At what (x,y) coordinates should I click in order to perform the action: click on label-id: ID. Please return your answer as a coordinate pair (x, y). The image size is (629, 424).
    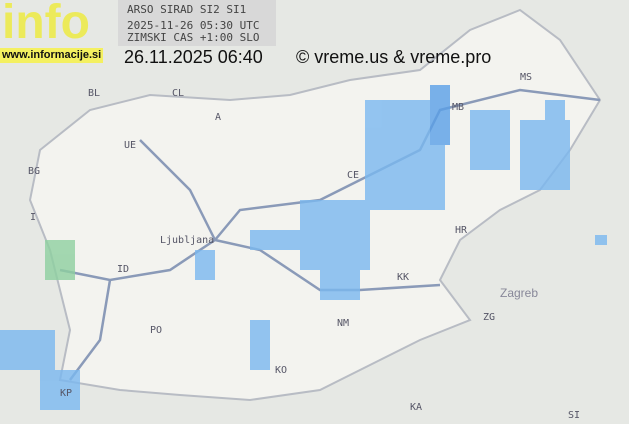
    Looking at the image, I should click on (123, 269).